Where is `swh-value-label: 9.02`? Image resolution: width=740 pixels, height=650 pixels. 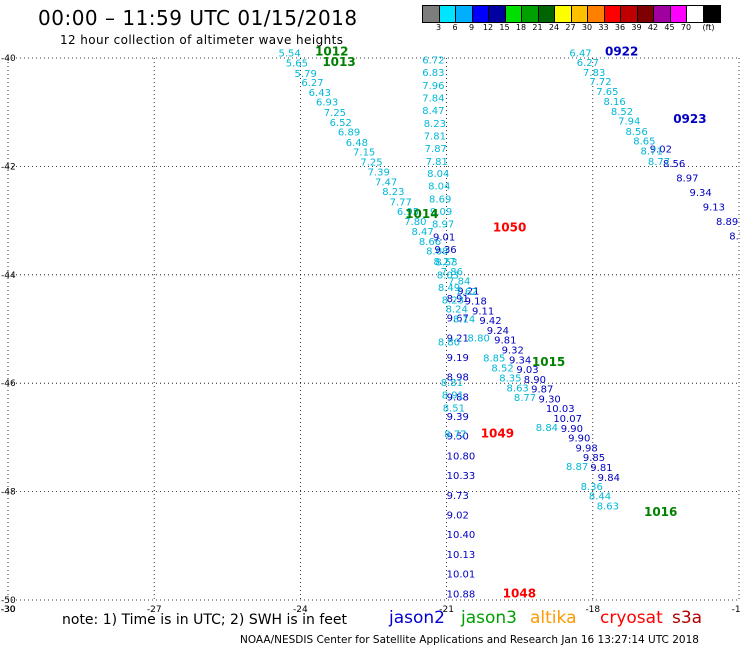
swh-value-label: 9.02 is located at coordinates (458, 516).